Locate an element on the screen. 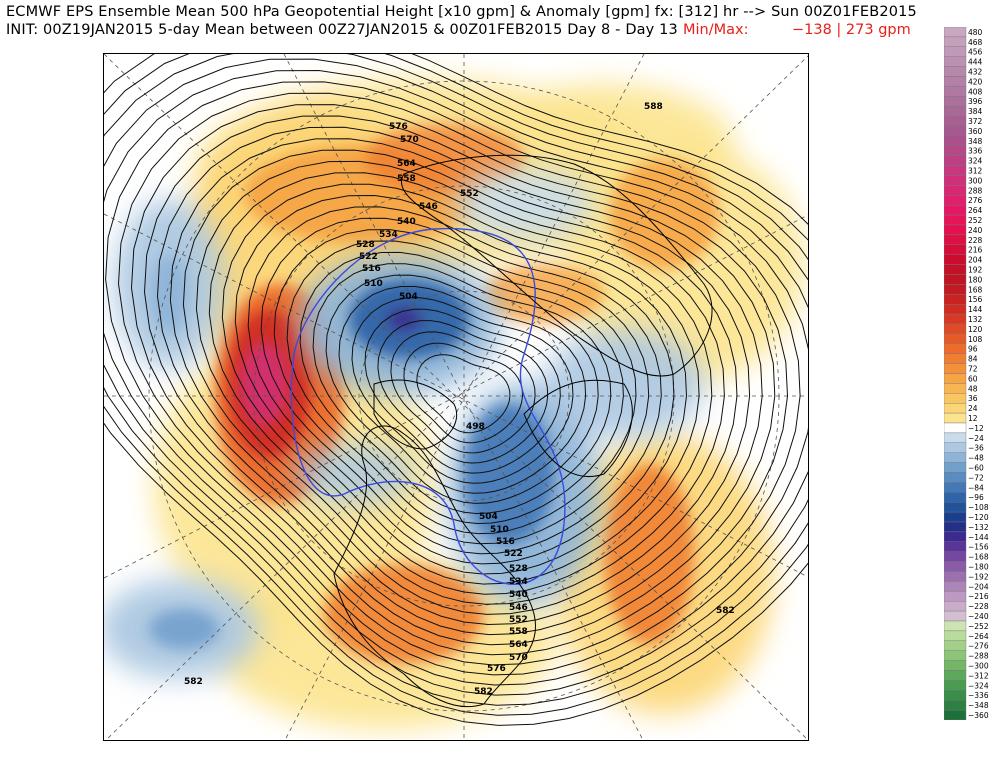 This screenshot has height=760, width=998. contour-label: 588 is located at coordinates (653, 107).